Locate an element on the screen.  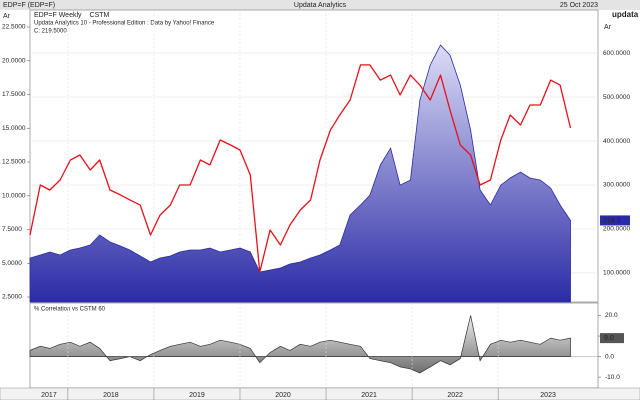
x-tick-label: 2017 is located at coordinates (49, 395).